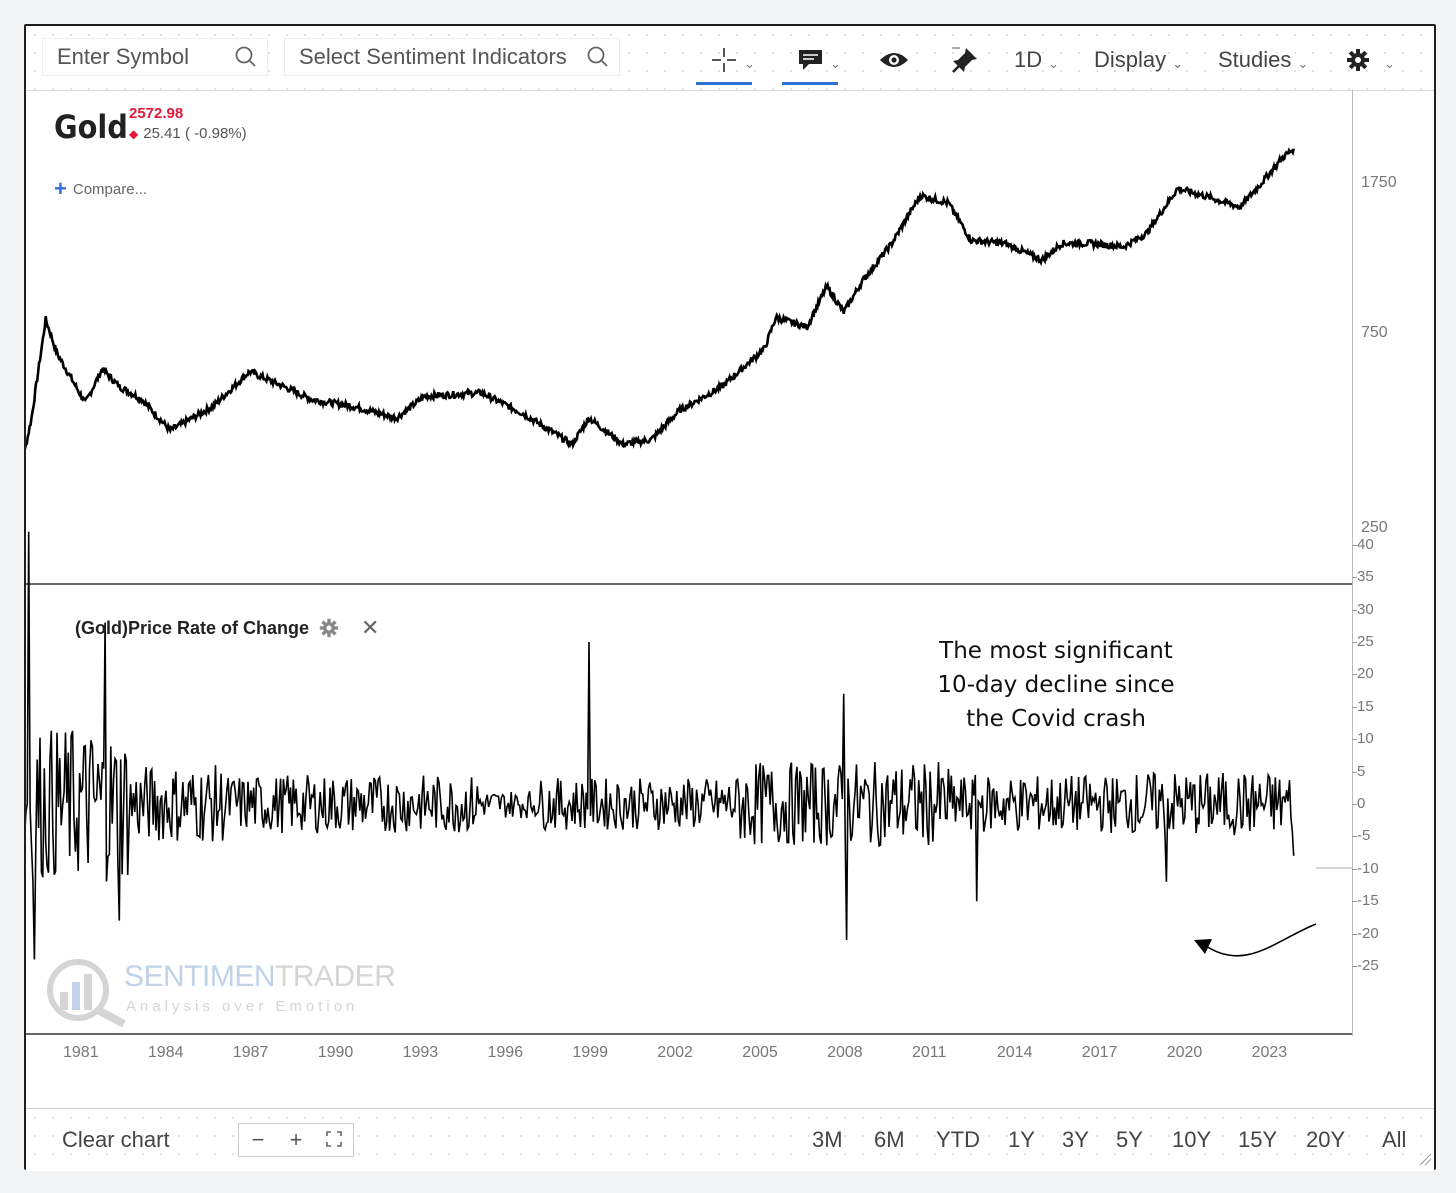 The image size is (1456, 1193). I want to click on symbol-search: Enter Symbol, so click(155, 57).